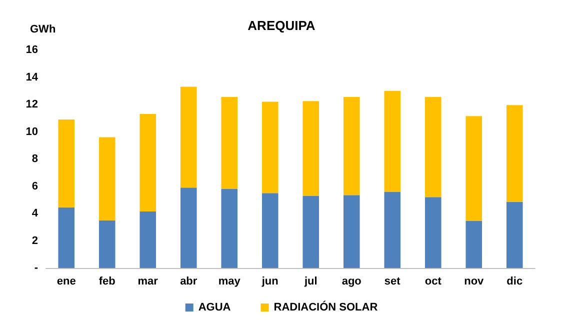 The height and width of the screenshot is (328, 563). I want to click on y-tick-label: 8, so click(35, 159).